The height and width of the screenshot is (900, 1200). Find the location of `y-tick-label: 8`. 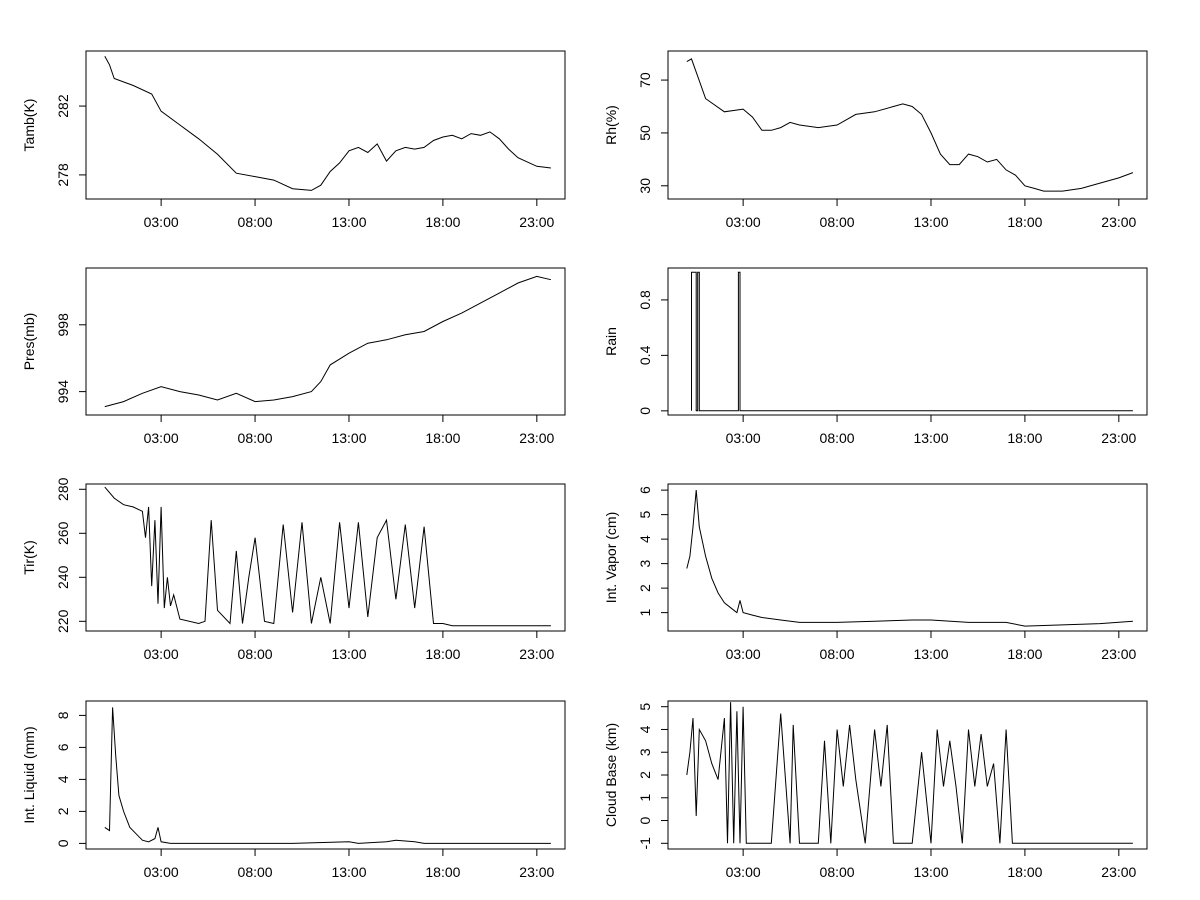

y-tick-label: 8 is located at coordinates (63, 715).